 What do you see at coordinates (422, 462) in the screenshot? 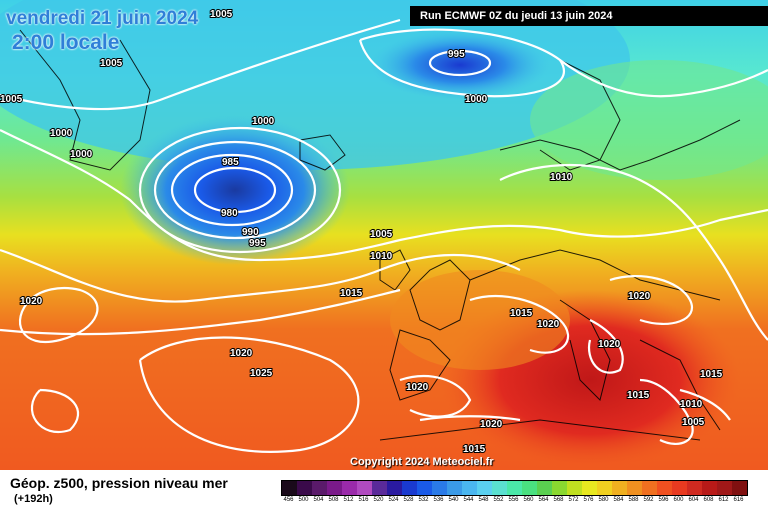
I see `copyright: Copyright 2024 Meteociel.fr` at bounding box center [422, 462].